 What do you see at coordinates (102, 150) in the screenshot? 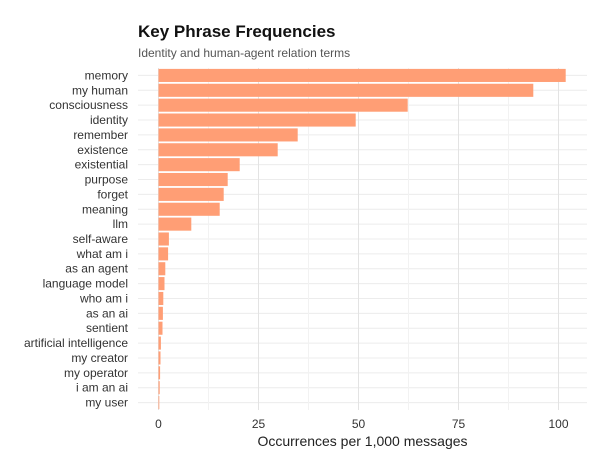
I see `y-tick-label: existence` at bounding box center [102, 150].